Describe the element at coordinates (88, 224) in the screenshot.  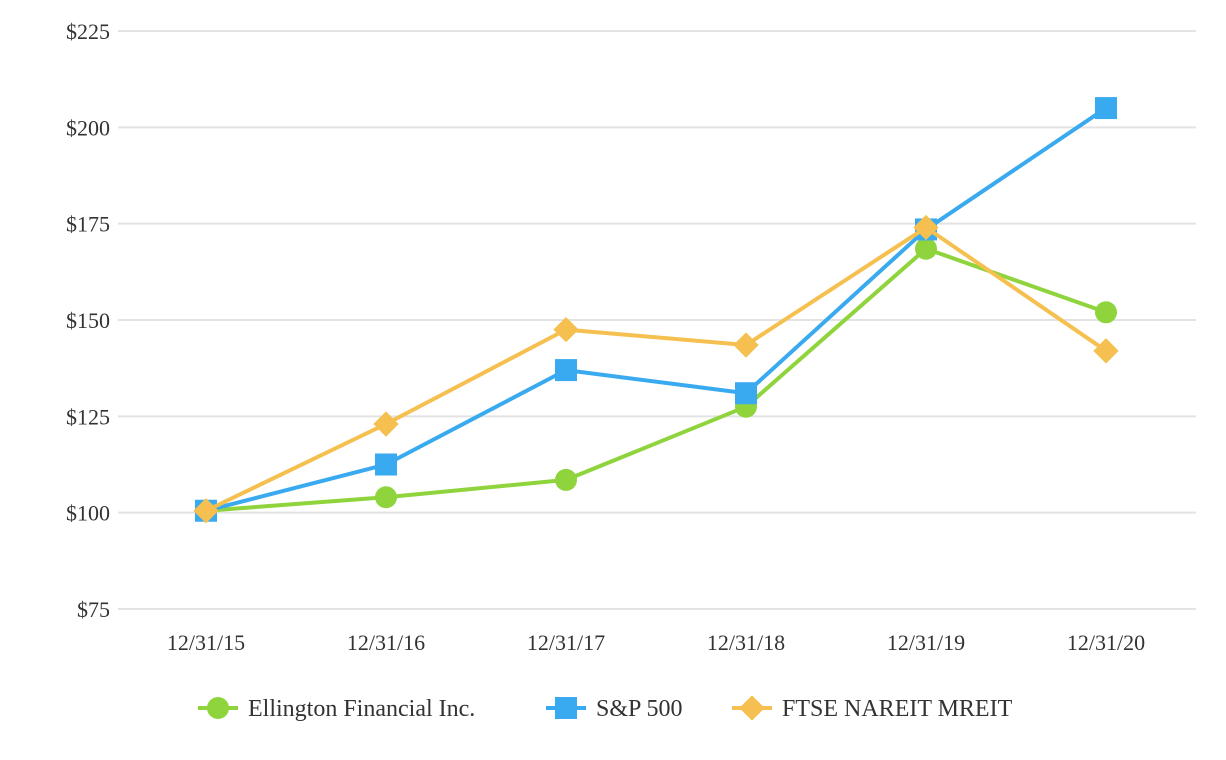
I see `y-tick-label: $175` at that location.